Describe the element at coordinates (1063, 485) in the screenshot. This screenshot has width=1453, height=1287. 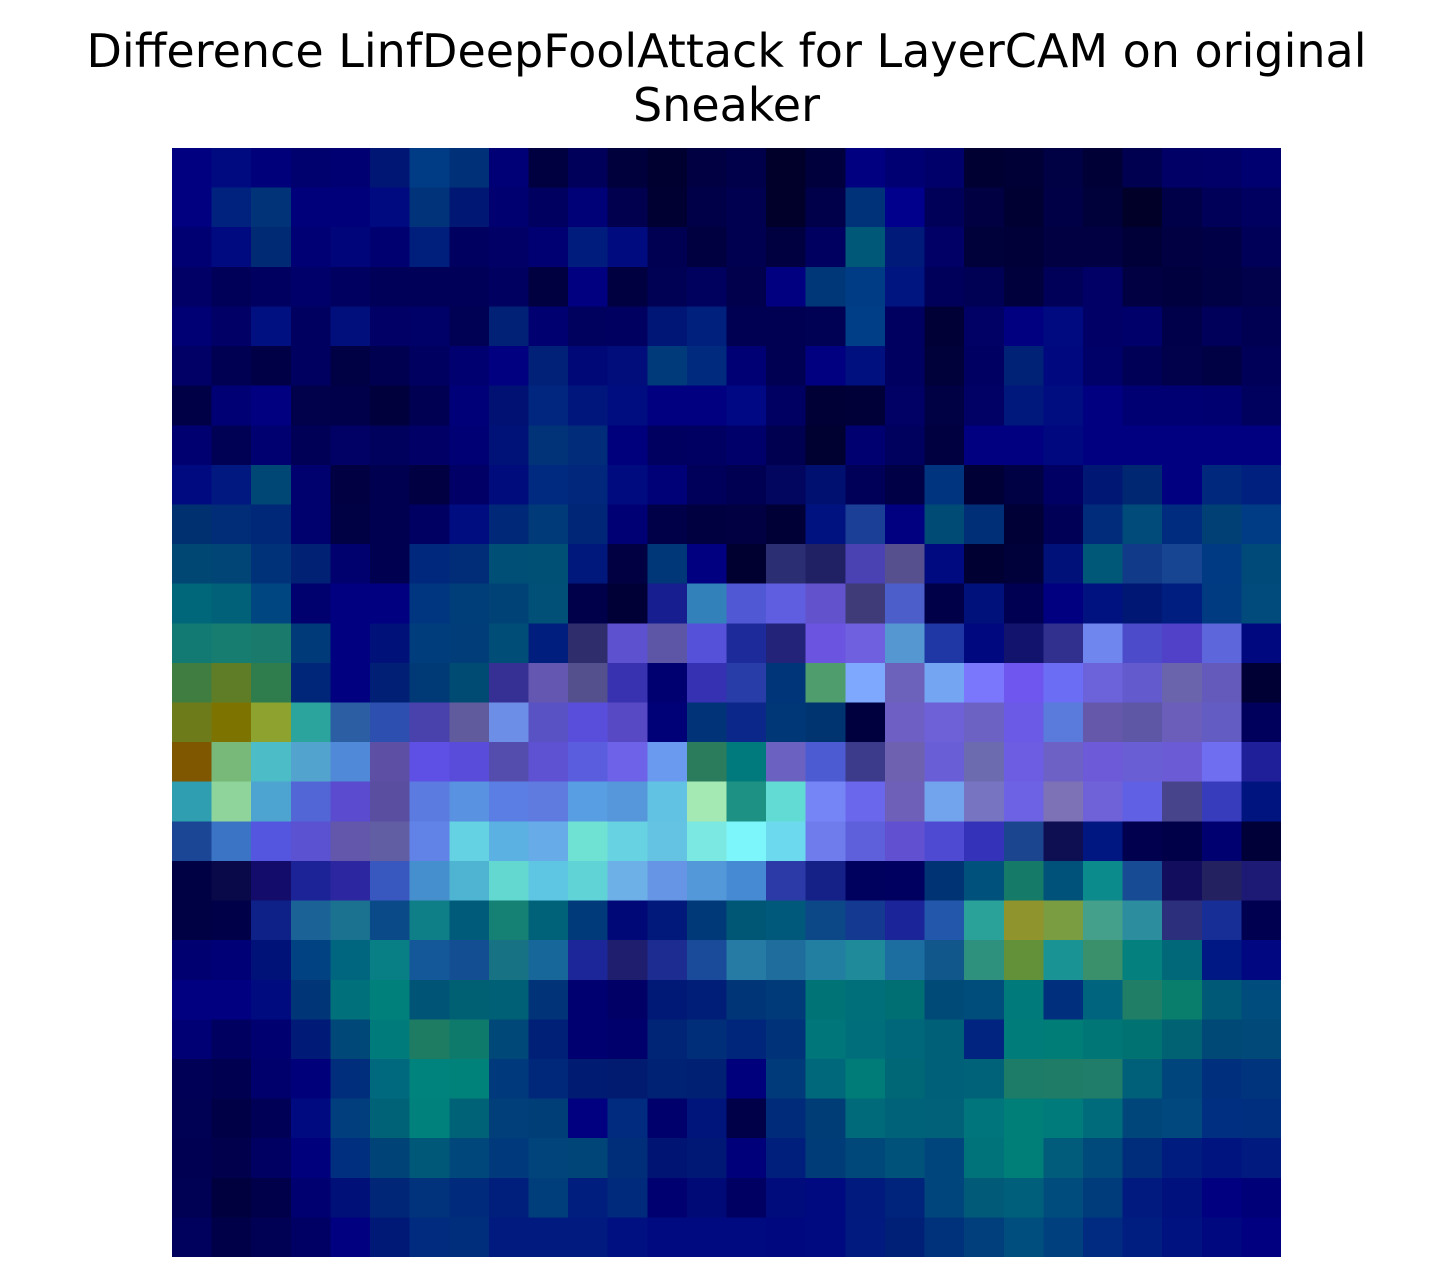
I see `heatmap-cell-r8-c22` at that location.